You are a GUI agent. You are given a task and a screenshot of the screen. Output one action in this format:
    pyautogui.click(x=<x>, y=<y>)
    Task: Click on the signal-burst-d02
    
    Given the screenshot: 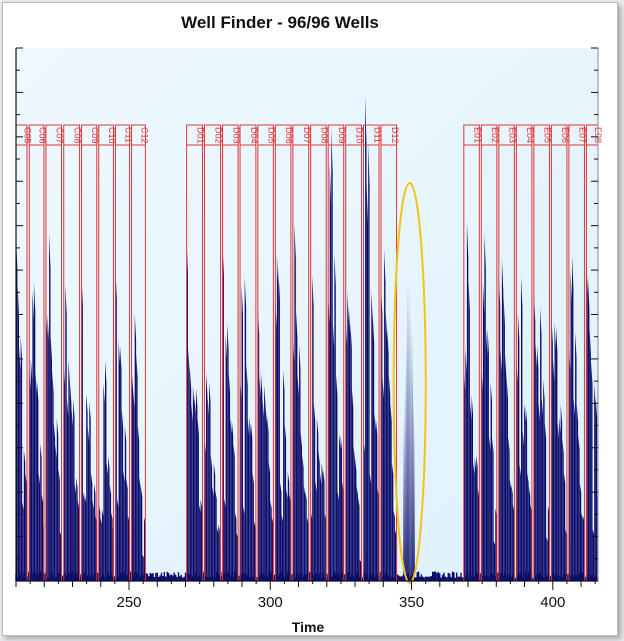 What is the action you would take?
    pyautogui.click(x=212, y=477)
    